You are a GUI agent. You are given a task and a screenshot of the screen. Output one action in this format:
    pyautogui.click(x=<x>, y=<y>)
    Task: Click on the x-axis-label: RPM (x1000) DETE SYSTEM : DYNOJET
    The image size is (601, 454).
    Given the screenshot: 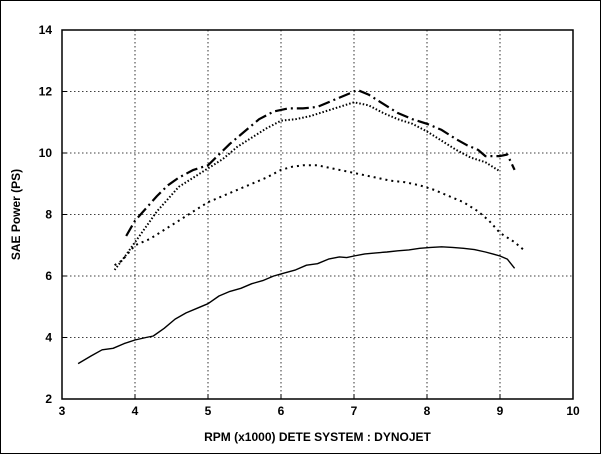 What is the action you would take?
    pyautogui.click(x=317, y=437)
    